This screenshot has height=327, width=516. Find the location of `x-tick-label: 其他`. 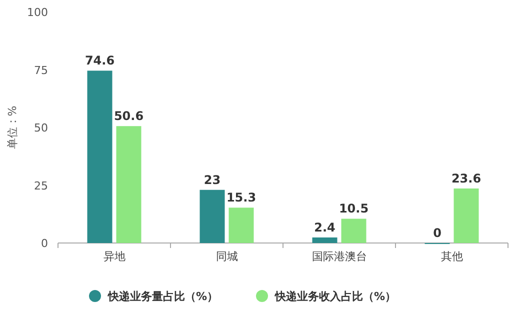

x-tick-label: 其他 is located at coordinates (451, 256).